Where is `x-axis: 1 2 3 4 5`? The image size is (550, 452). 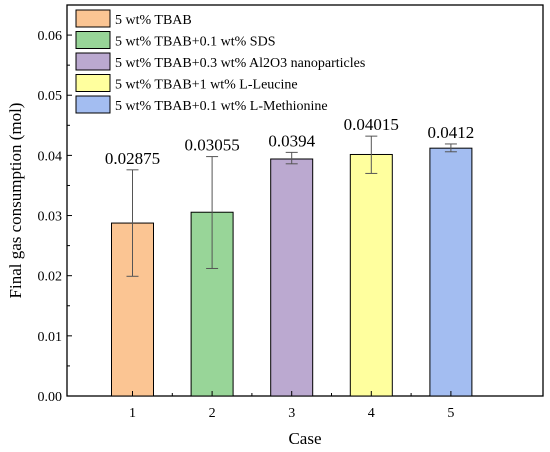 x-axis: 1 2 3 4 5 is located at coordinates (291, 406).